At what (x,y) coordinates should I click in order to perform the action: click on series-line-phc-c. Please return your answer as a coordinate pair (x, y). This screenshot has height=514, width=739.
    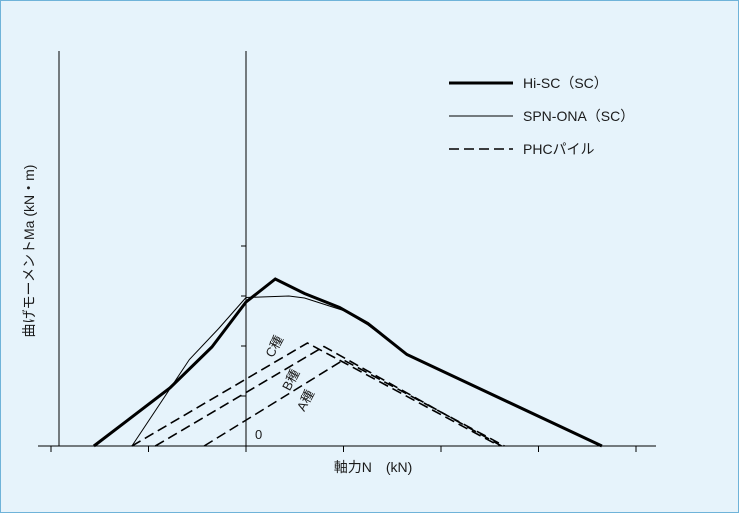
    Looking at the image, I should click on (315, 394).